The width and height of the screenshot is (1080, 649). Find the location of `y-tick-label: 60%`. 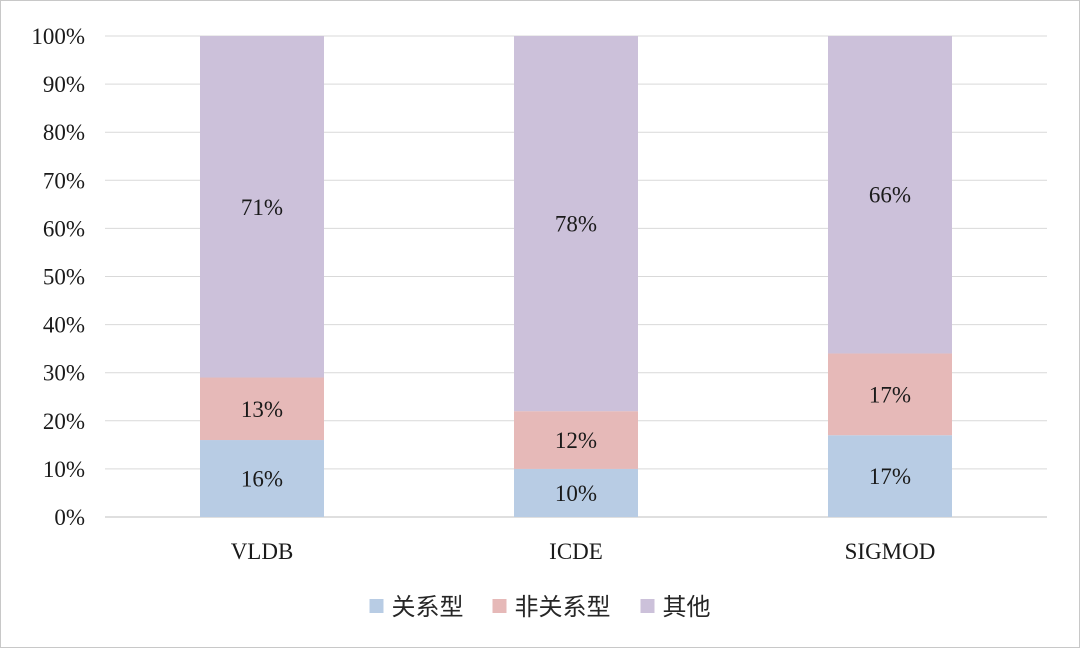

y-tick-label: 60% is located at coordinates (64, 228).